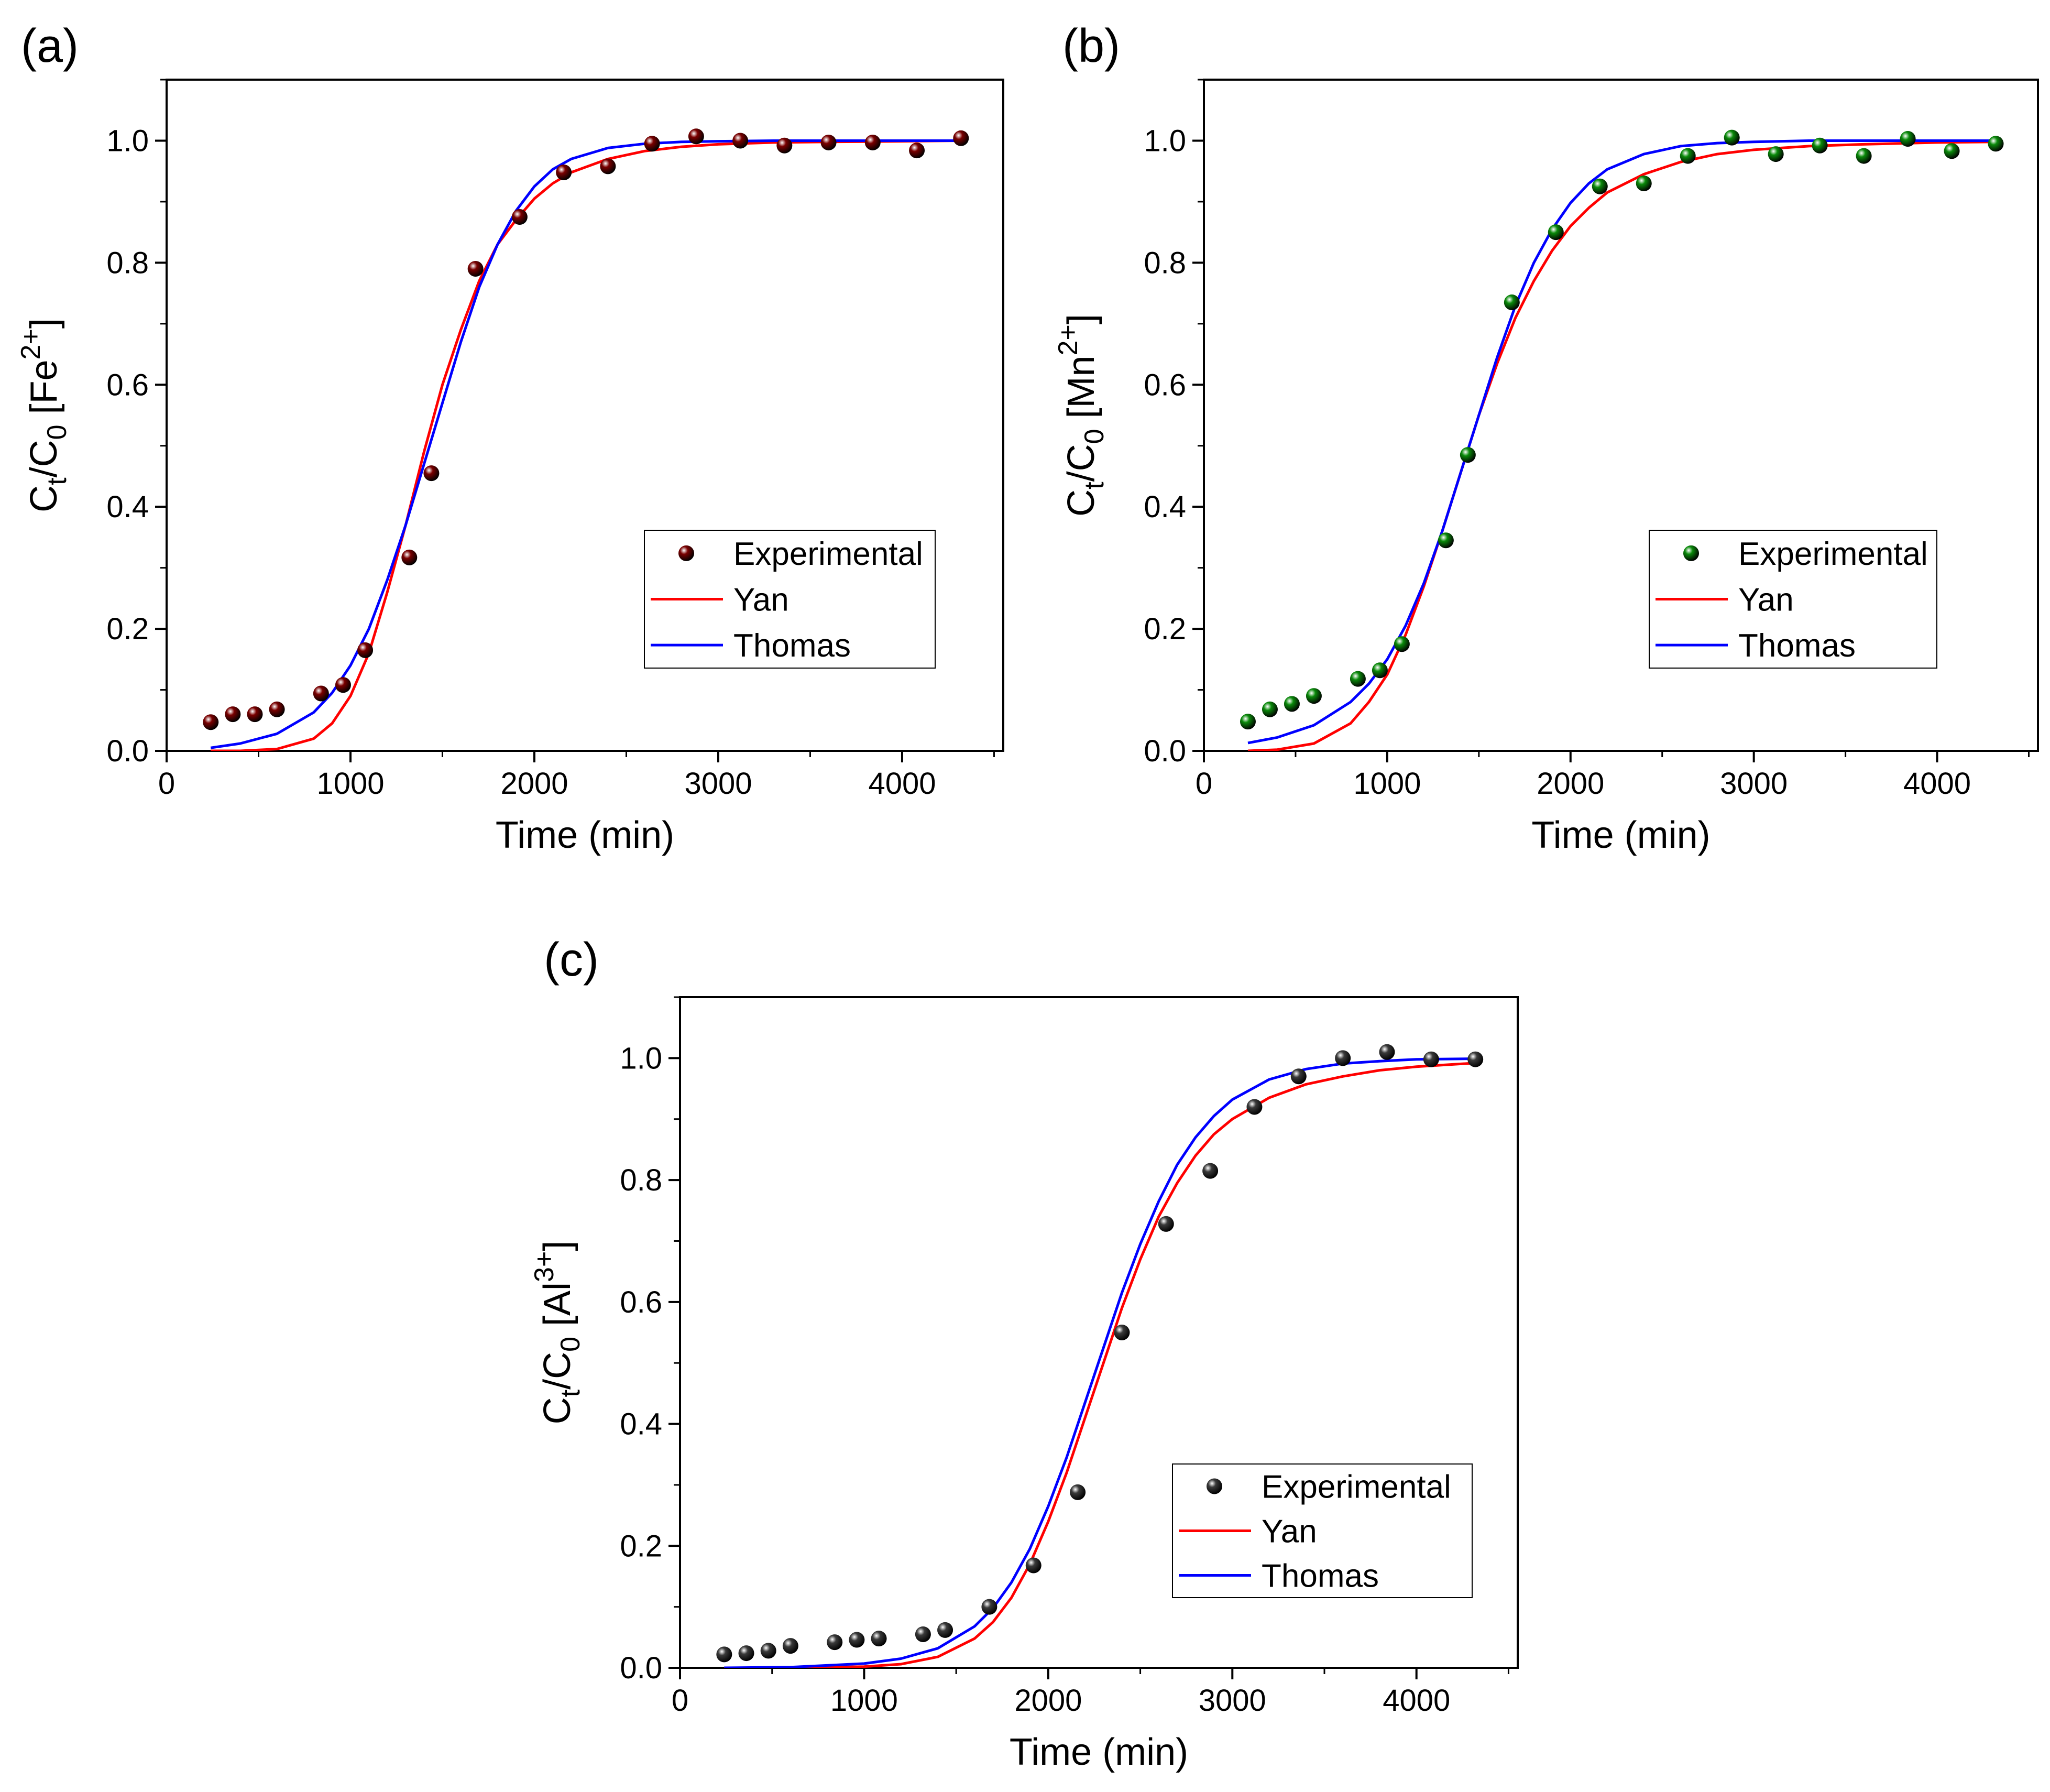  Describe the element at coordinates (557, 1309) in the screenshot. I see `y-axis-label-part: [Al` at that location.